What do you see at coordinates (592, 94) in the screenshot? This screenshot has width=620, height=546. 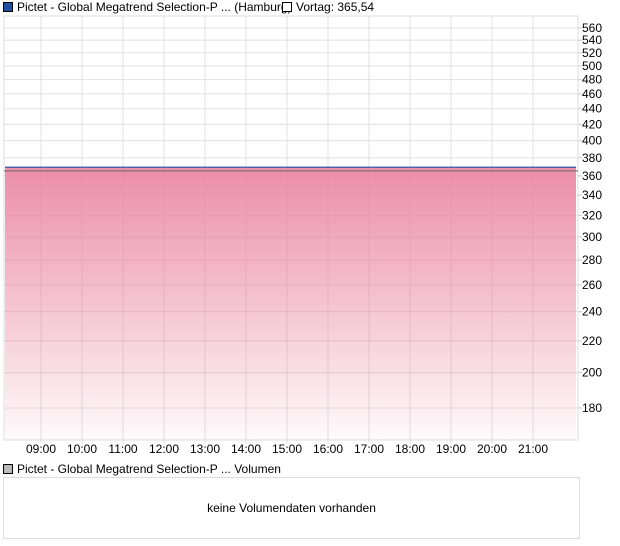 I see `y-tick-label: 460` at bounding box center [592, 94].